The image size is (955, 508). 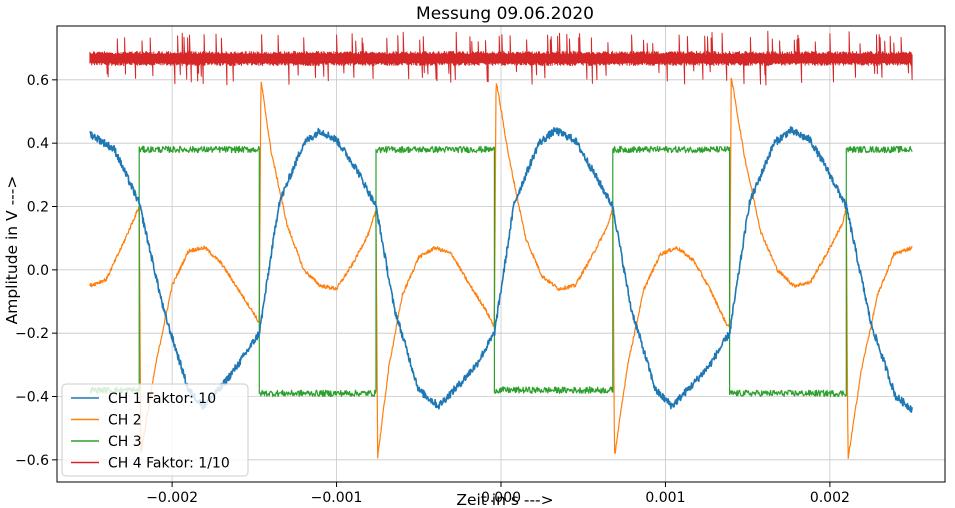 What do you see at coordinates (32, 398) in the screenshot?
I see `y-tick-label: −0.4` at bounding box center [32, 398].